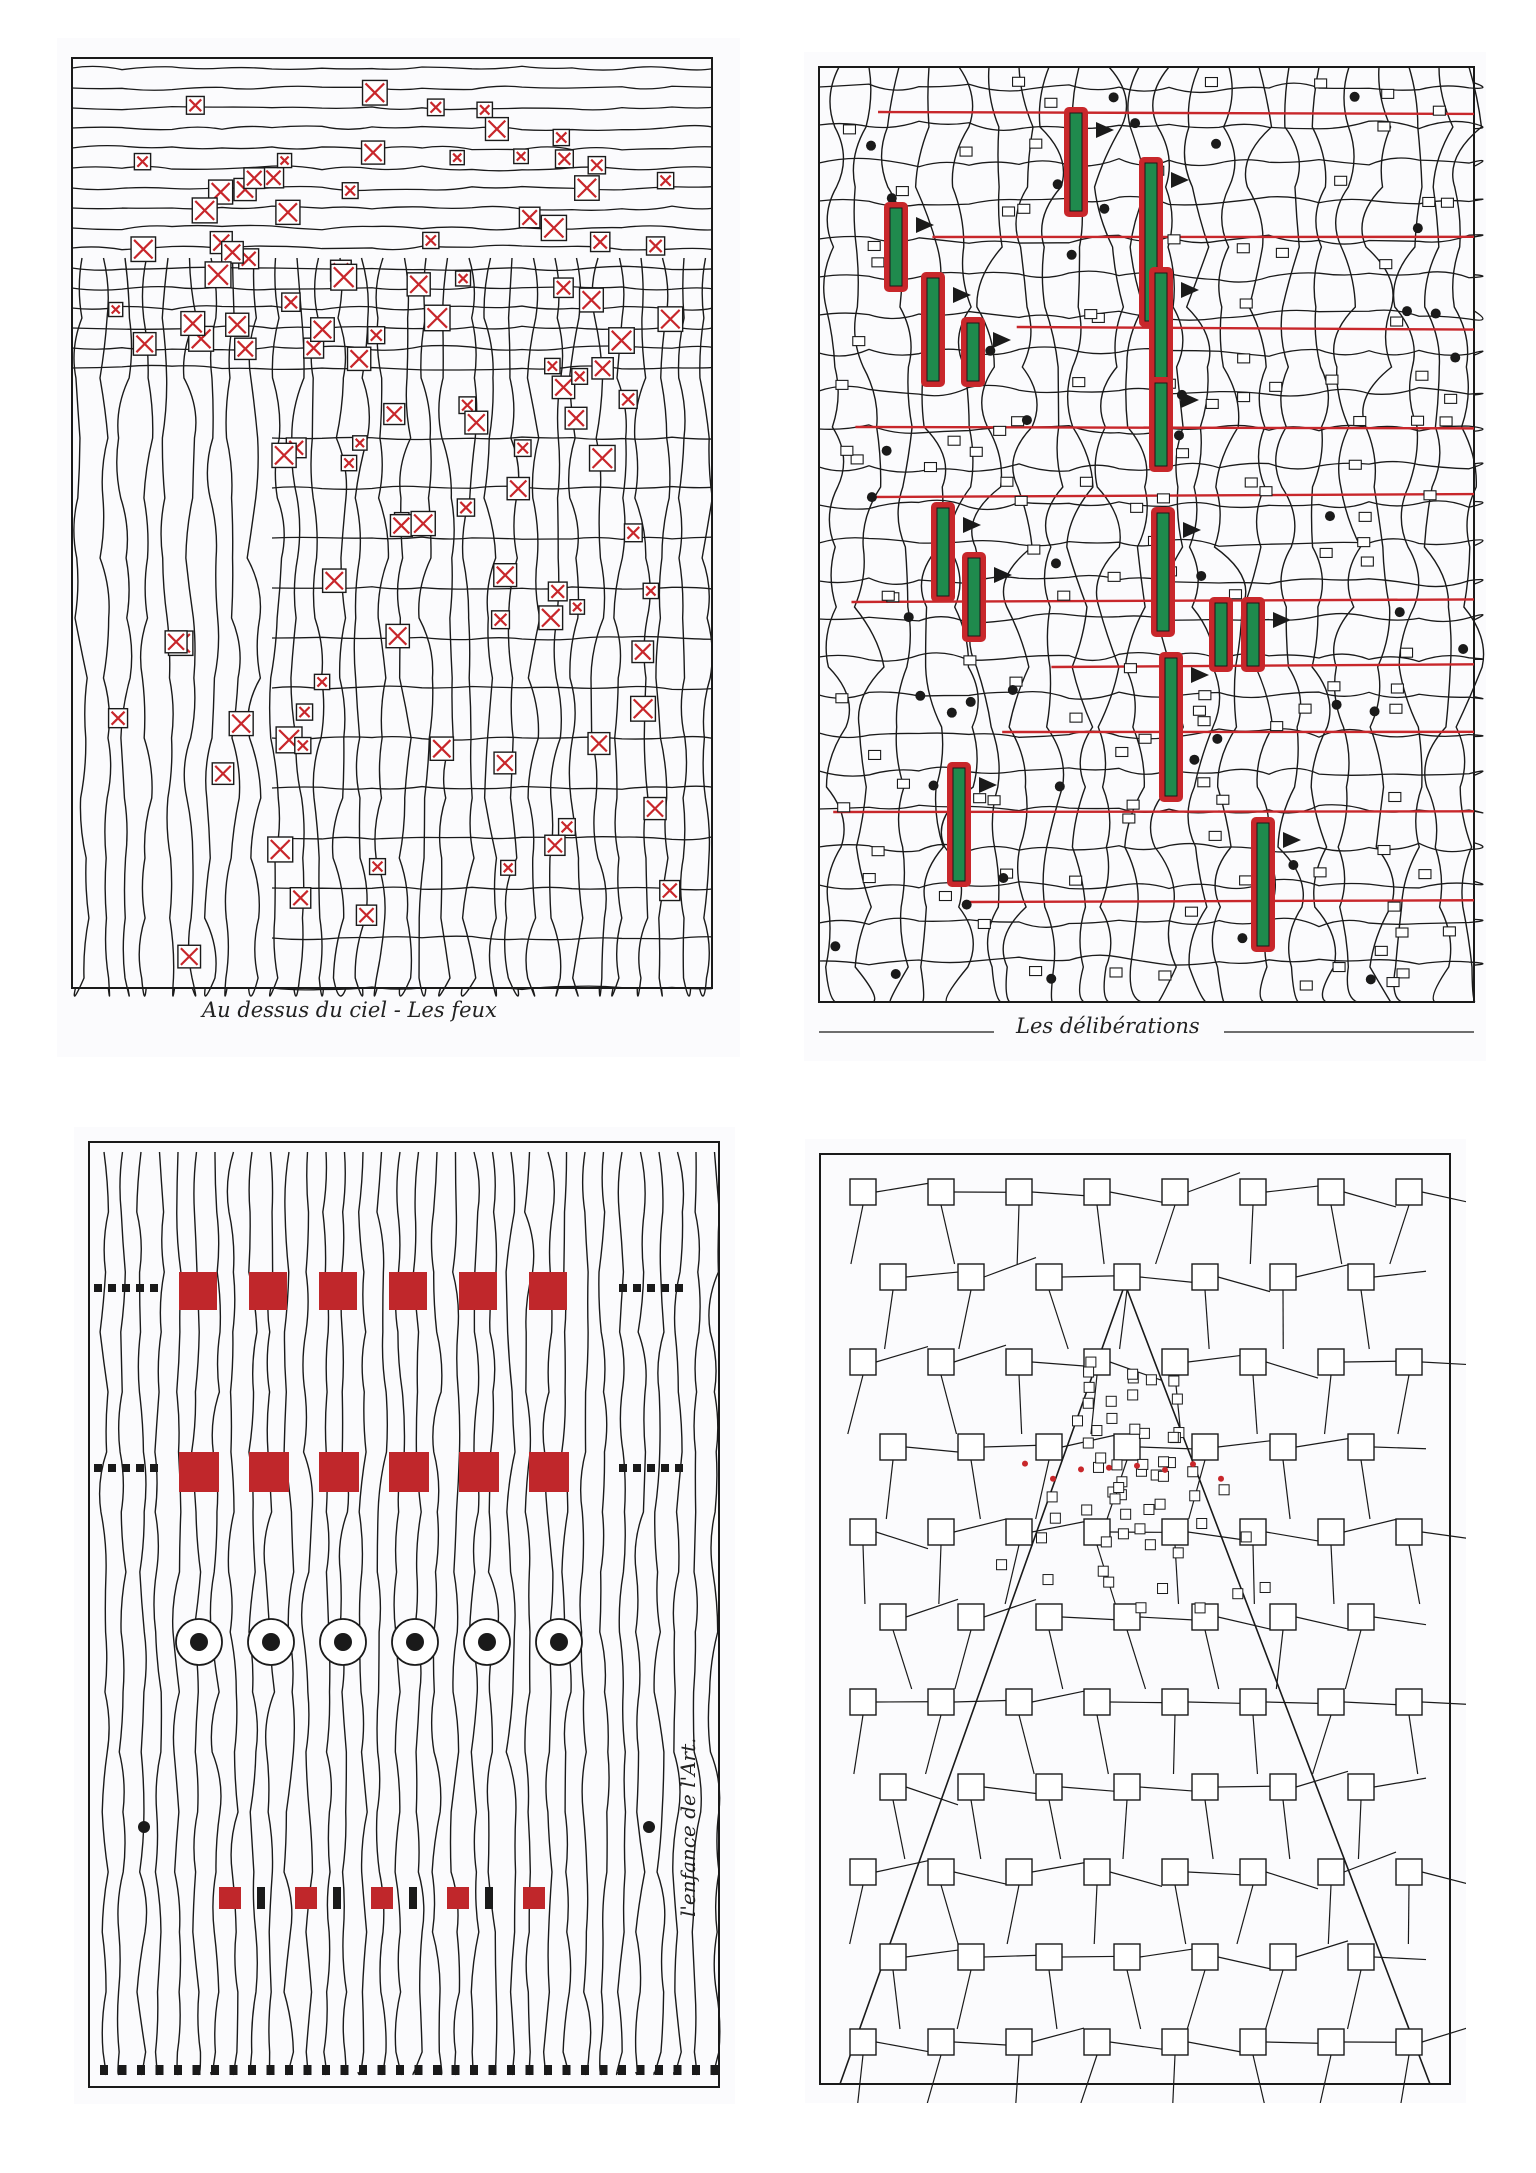 The width and height of the screenshot is (1536, 2173). What do you see at coordinates (1003, 575) in the screenshot?
I see `triangle-mark` at bounding box center [1003, 575].